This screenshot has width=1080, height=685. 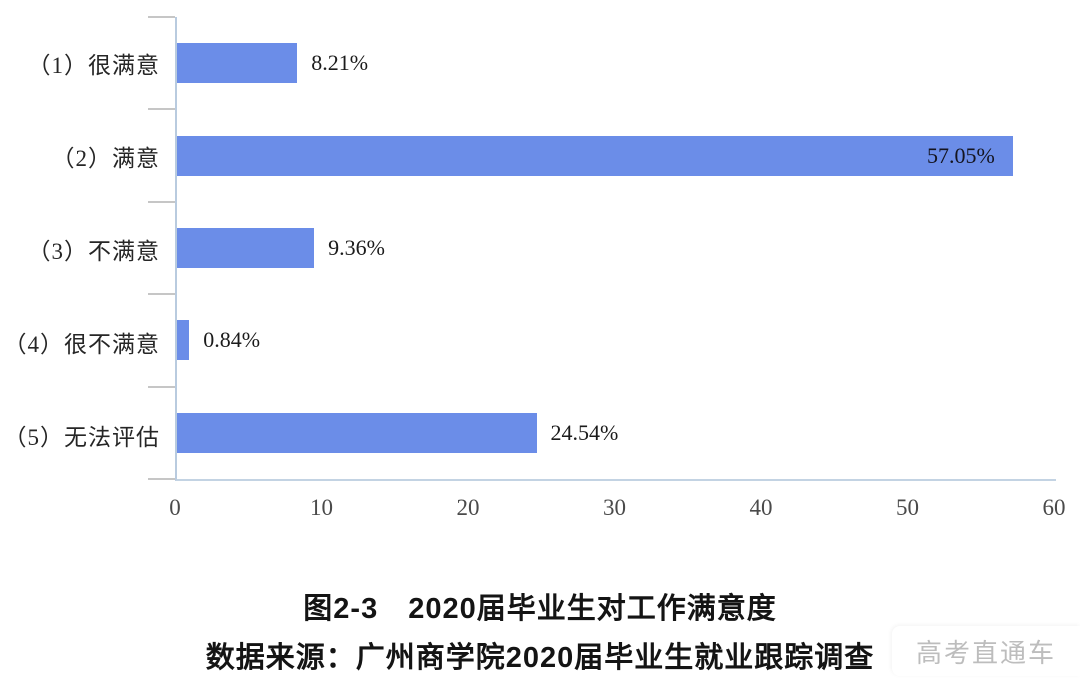 I want to click on x-tick-label: 10, so click(x=321, y=507).